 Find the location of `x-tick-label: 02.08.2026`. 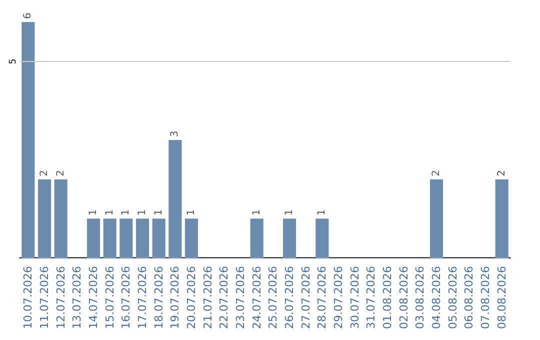

x-tick-label: 02.08.2026 is located at coordinates (403, 298).